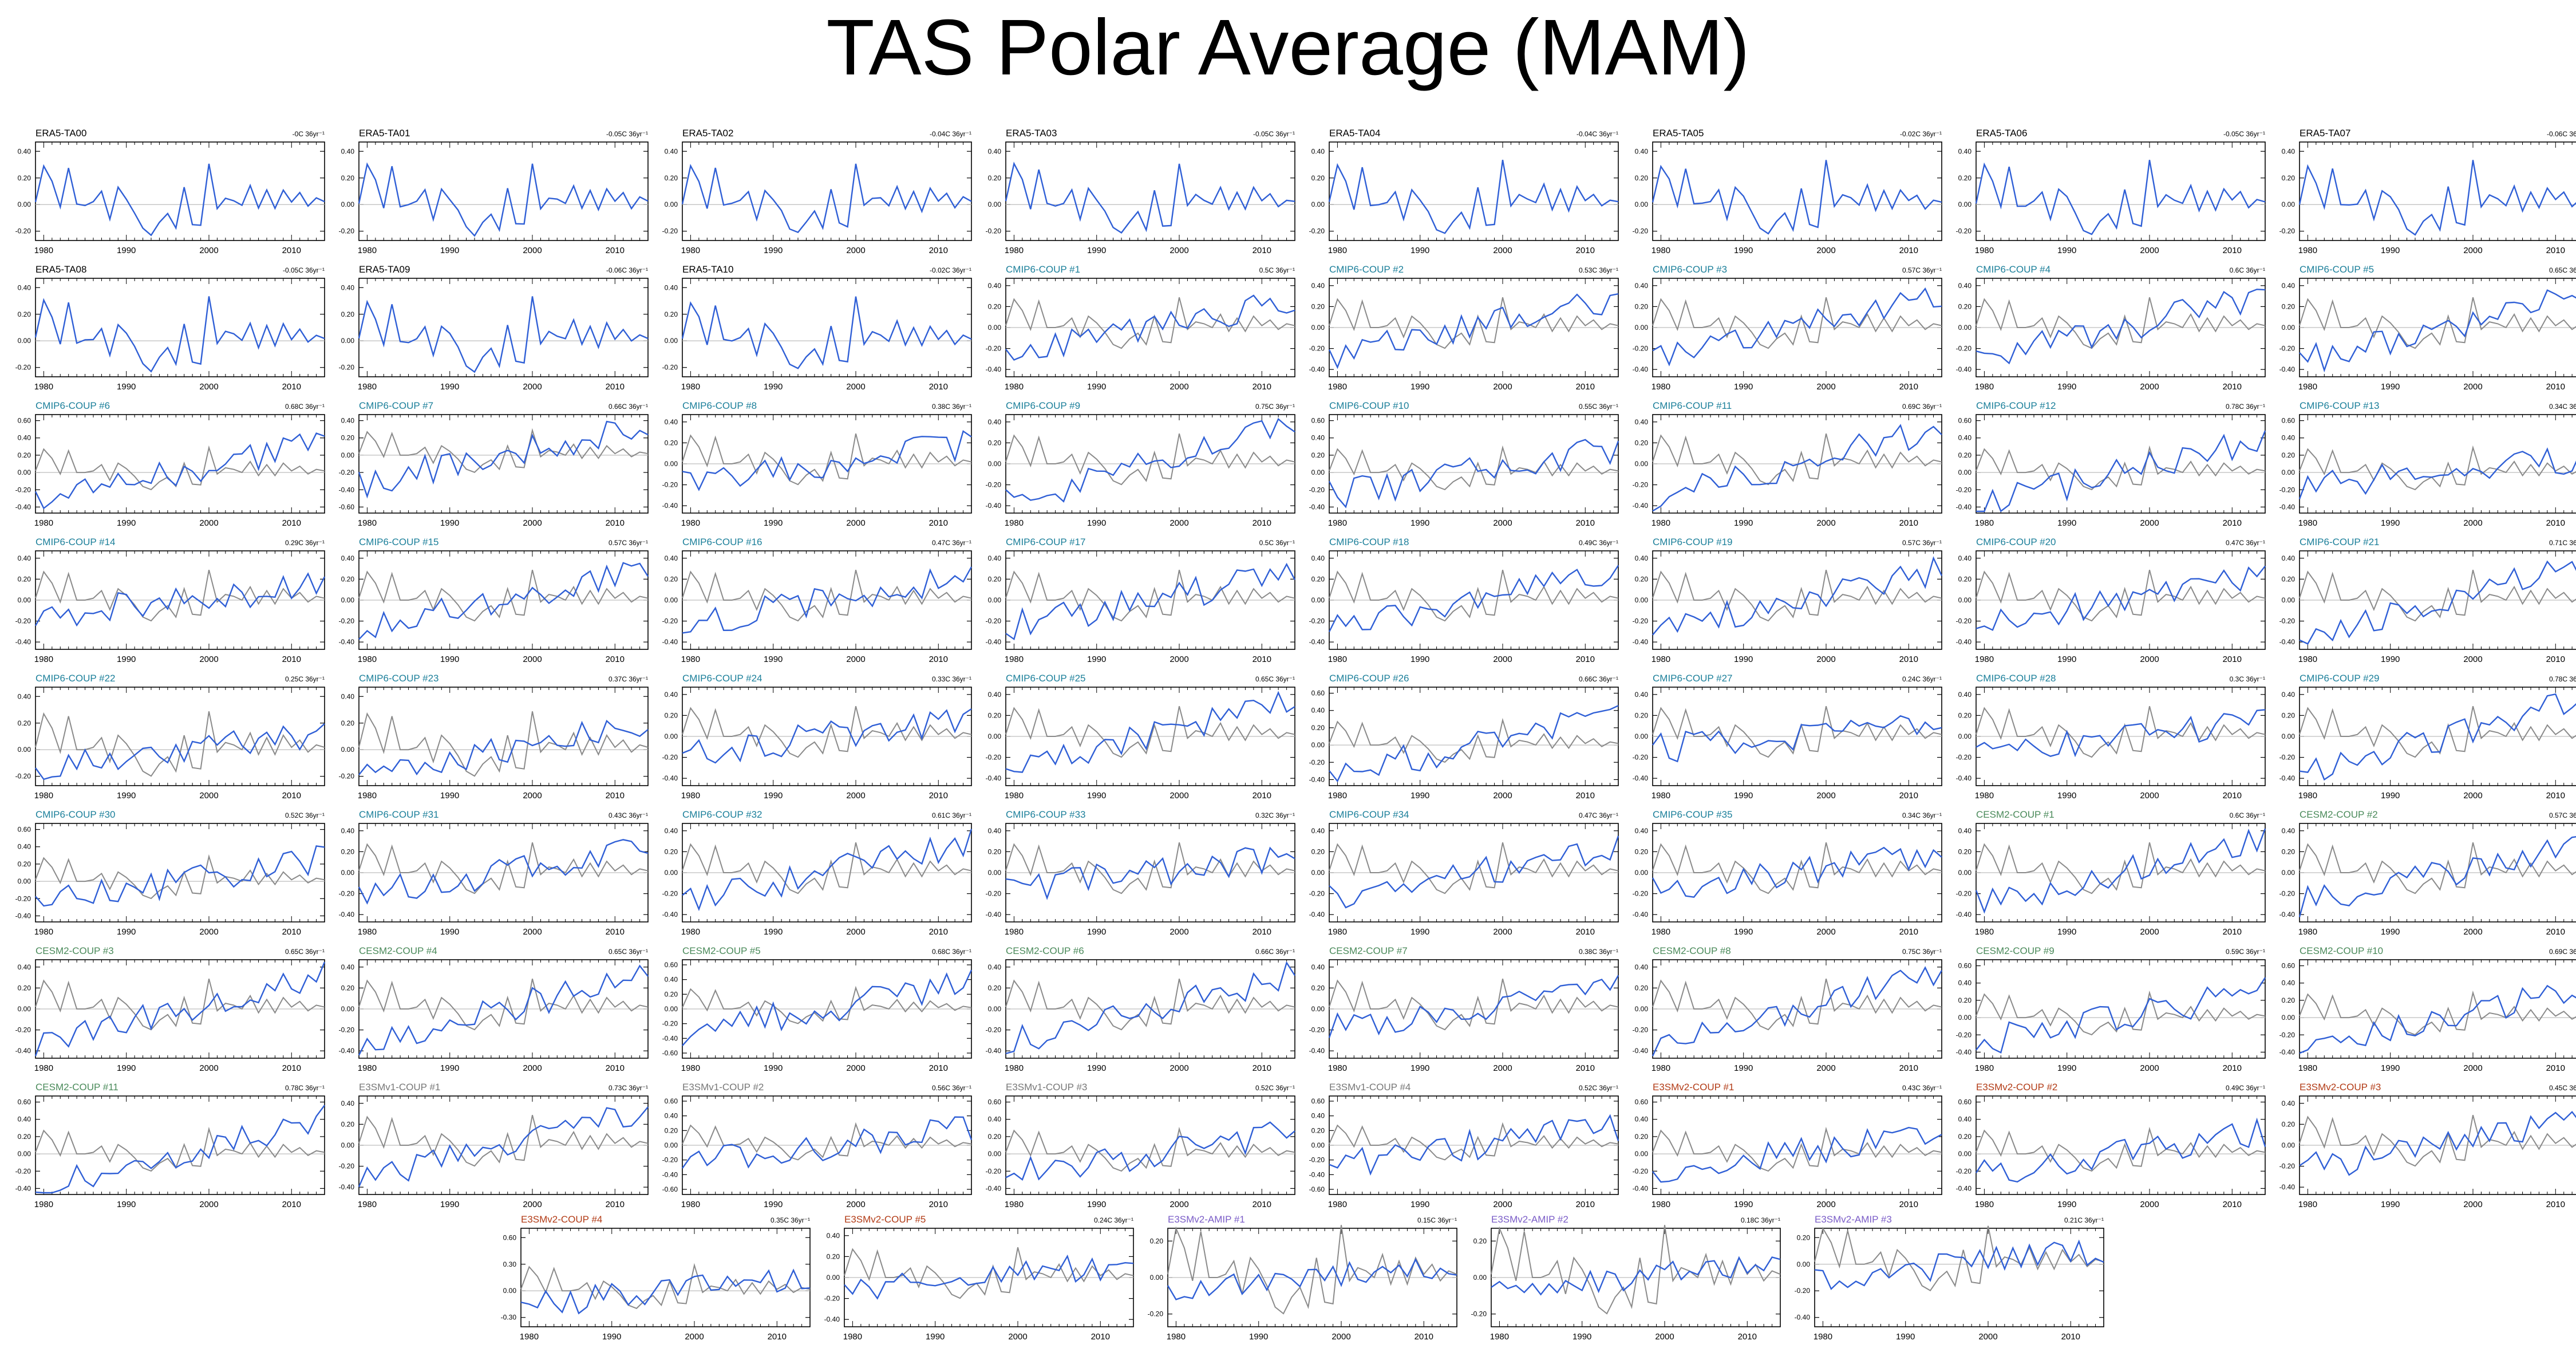  Describe the element at coordinates (1922, 679) in the screenshot. I see `panel-trend-label: 0.24C 36yr⁻¹` at that location.